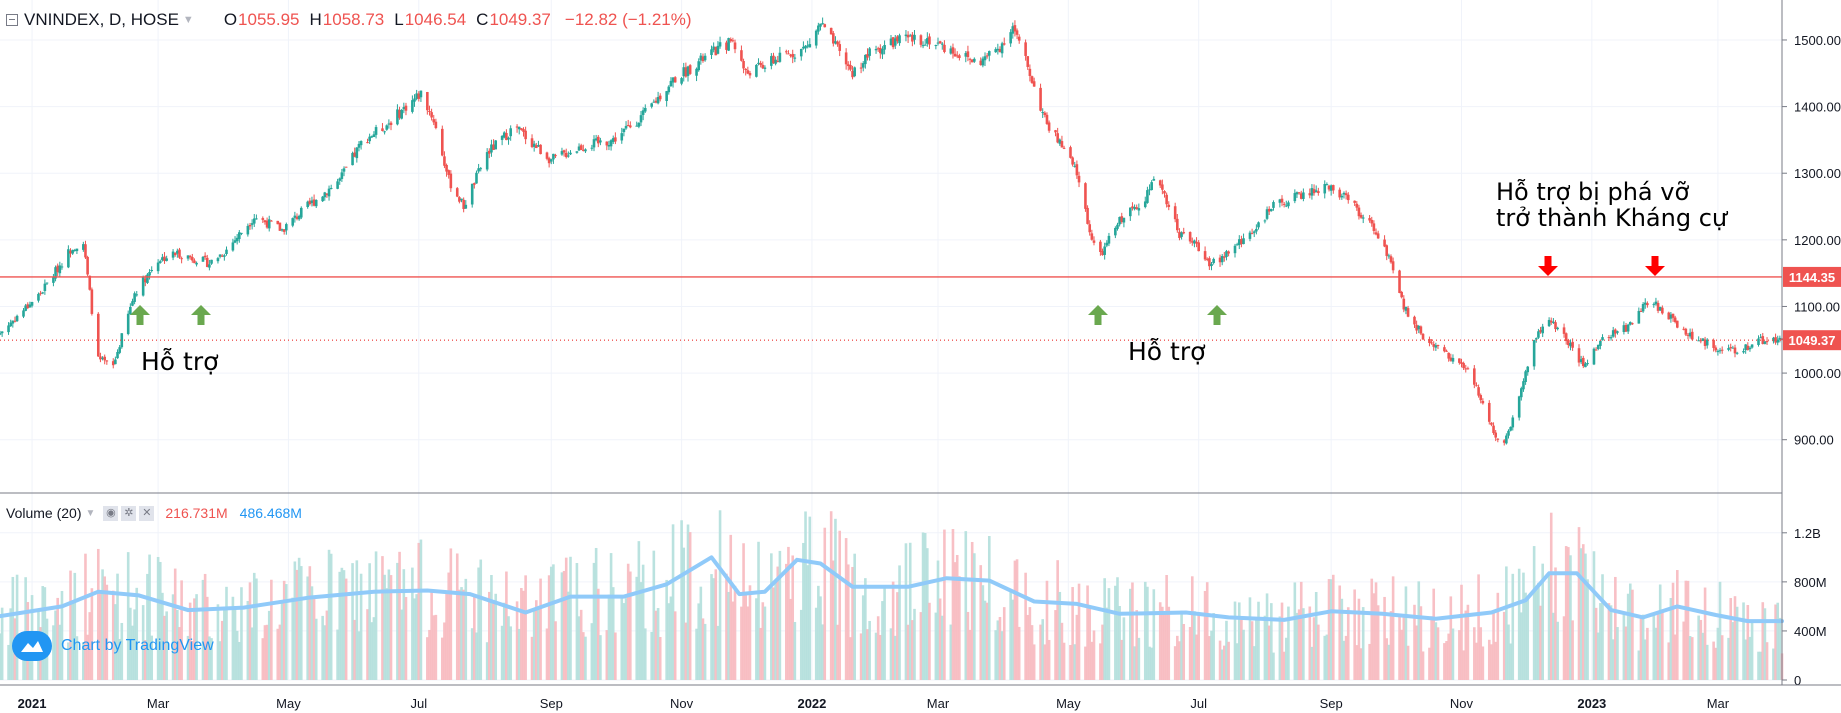 The height and width of the screenshot is (713, 1841). I want to click on resistance-label-line2: trở thành Kháng cự, so click(1612, 218).